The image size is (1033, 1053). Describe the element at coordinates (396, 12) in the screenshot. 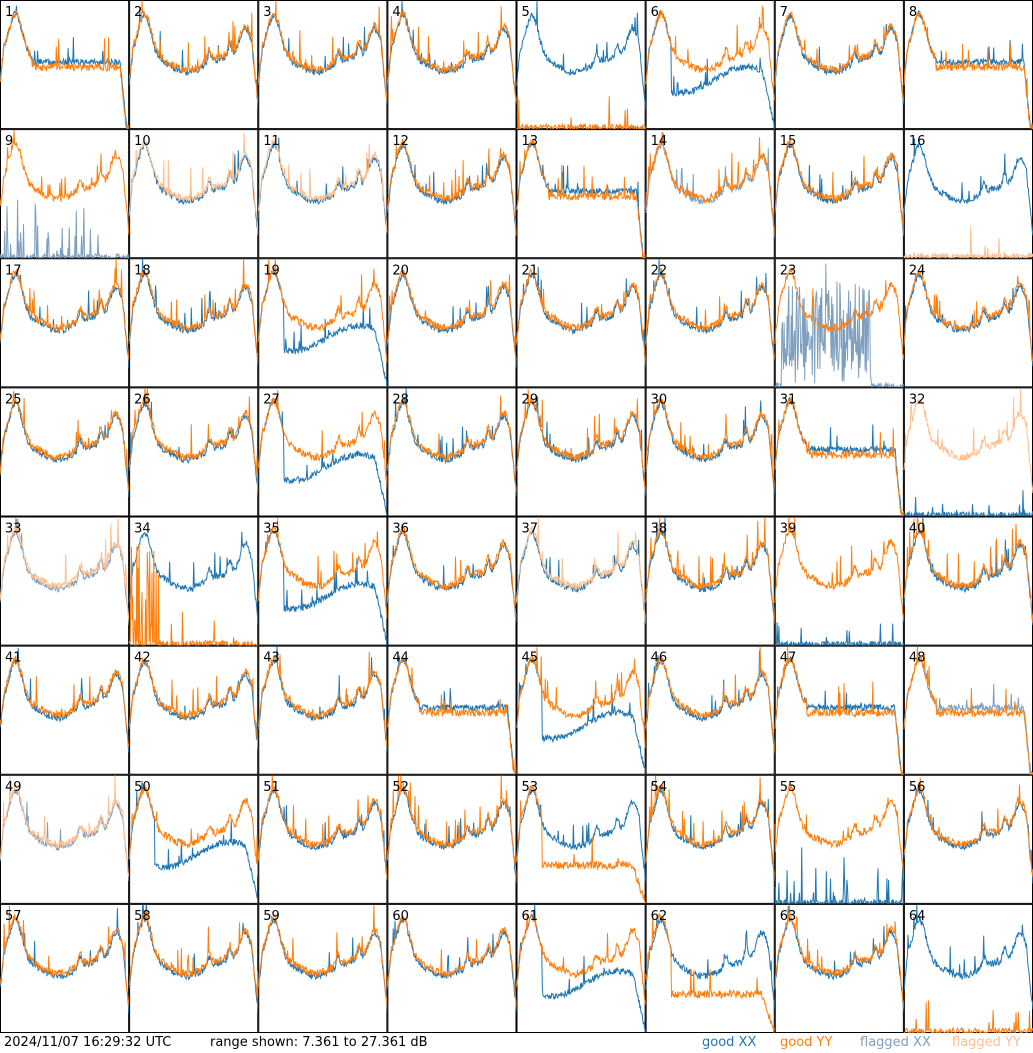

I see `panel-label-4: 4` at that location.